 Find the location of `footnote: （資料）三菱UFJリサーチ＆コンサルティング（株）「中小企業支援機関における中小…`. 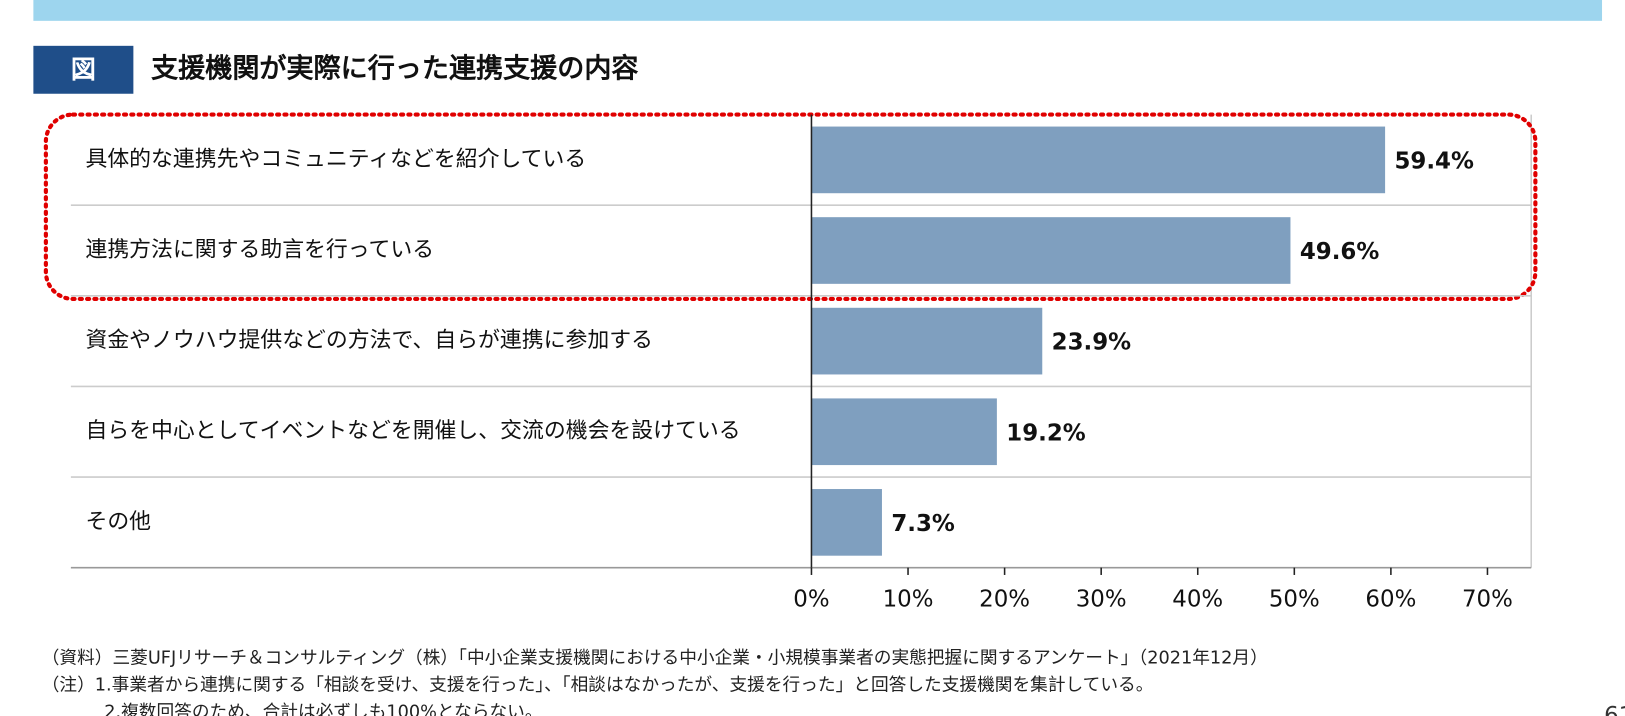

footnote: （資料）三菱UFJリサーチ＆コンサルティング（株）「中小企業支援機関における中小… is located at coordinates (655, 657).